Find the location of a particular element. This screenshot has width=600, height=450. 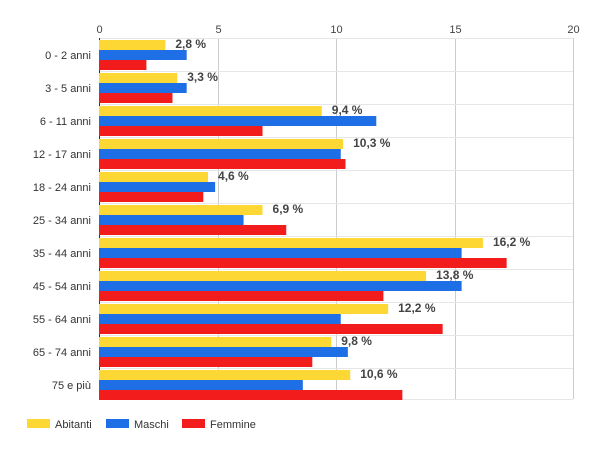

bar-femmine-6-11-anni is located at coordinates (181, 131).